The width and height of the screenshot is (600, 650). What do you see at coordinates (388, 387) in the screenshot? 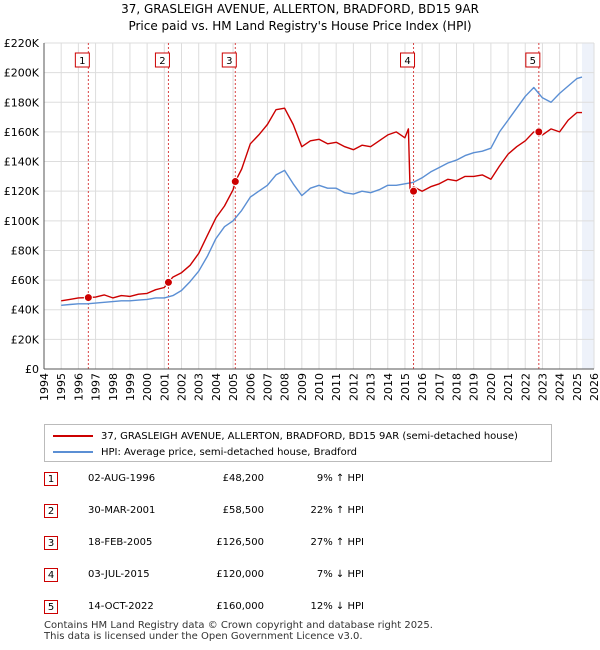
I see `x-tick-label: 2014` at bounding box center [388, 387].